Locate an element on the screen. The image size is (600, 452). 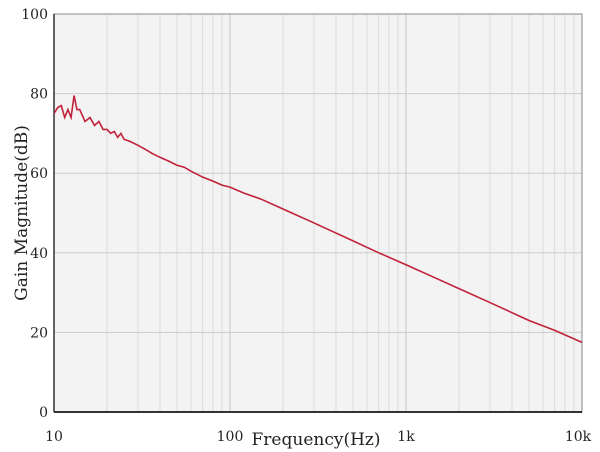
y-axis-title: Gain Magnitude(dB) is located at coordinates (22, 213).